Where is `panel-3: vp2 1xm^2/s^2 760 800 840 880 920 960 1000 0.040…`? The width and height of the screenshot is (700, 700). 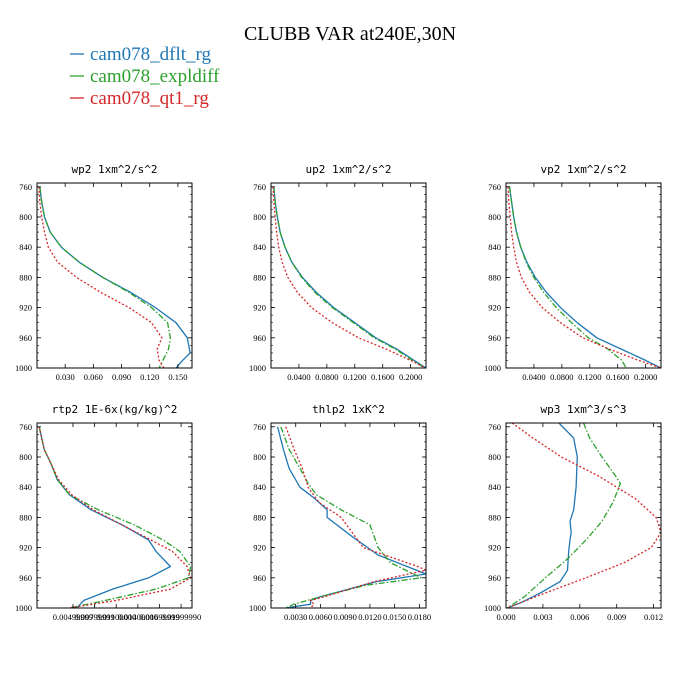 panel-3: vp2 1xm^2/s^2 760 800 840 880 920 960 1000 0.040… is located at coordinates (573, 272).